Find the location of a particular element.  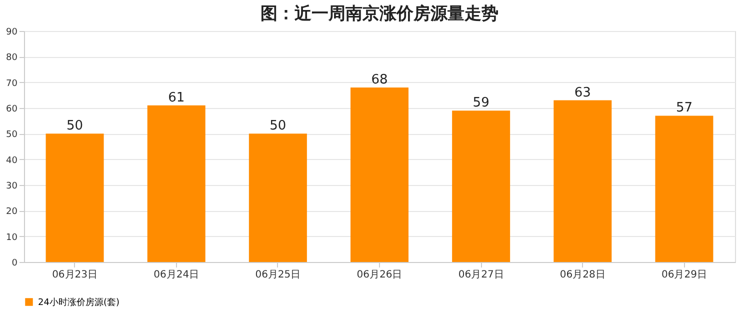

x-tick-label: 06月28日 is located at coordinates (583, 275).